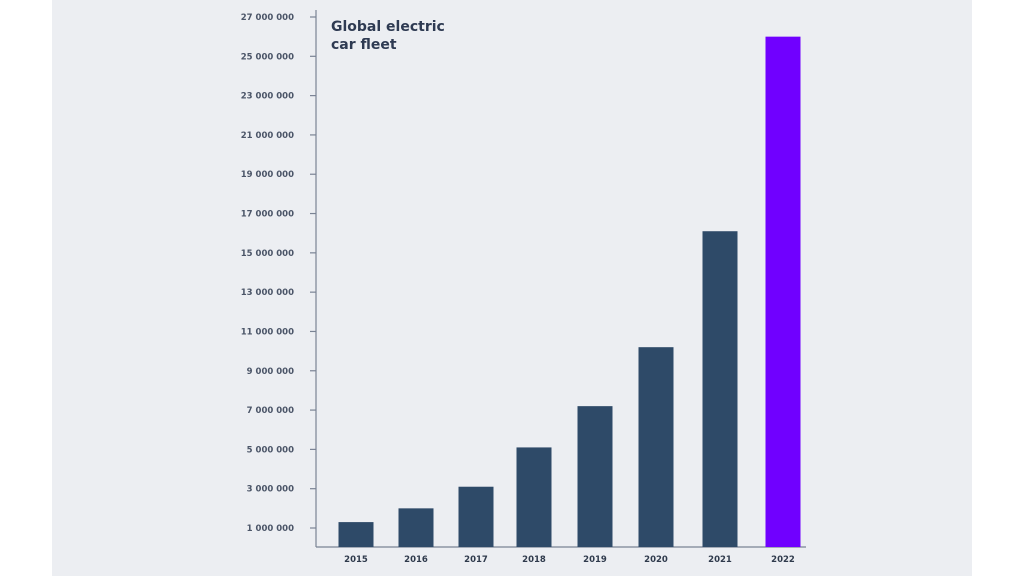 The image size is (1024, 576). I want to click on bar-2021, so click(720, 389).